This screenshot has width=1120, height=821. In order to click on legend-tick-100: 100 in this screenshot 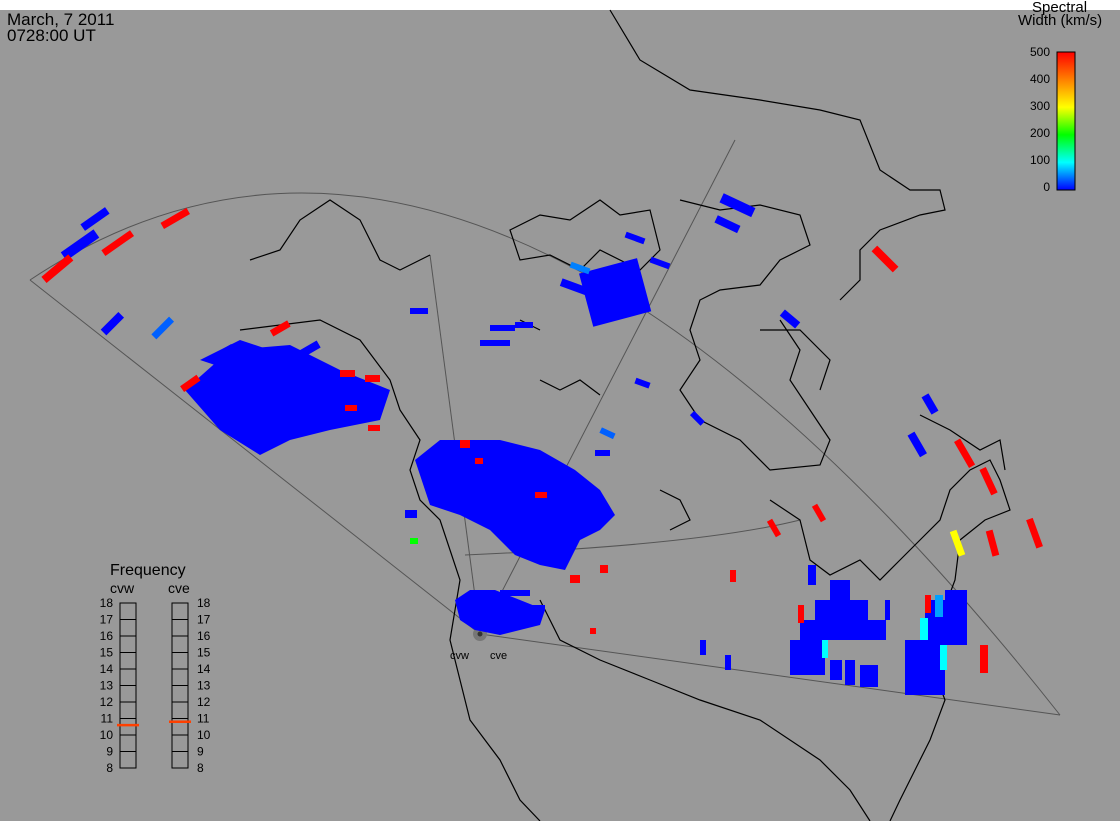, I will do `click(1040, 160)`.